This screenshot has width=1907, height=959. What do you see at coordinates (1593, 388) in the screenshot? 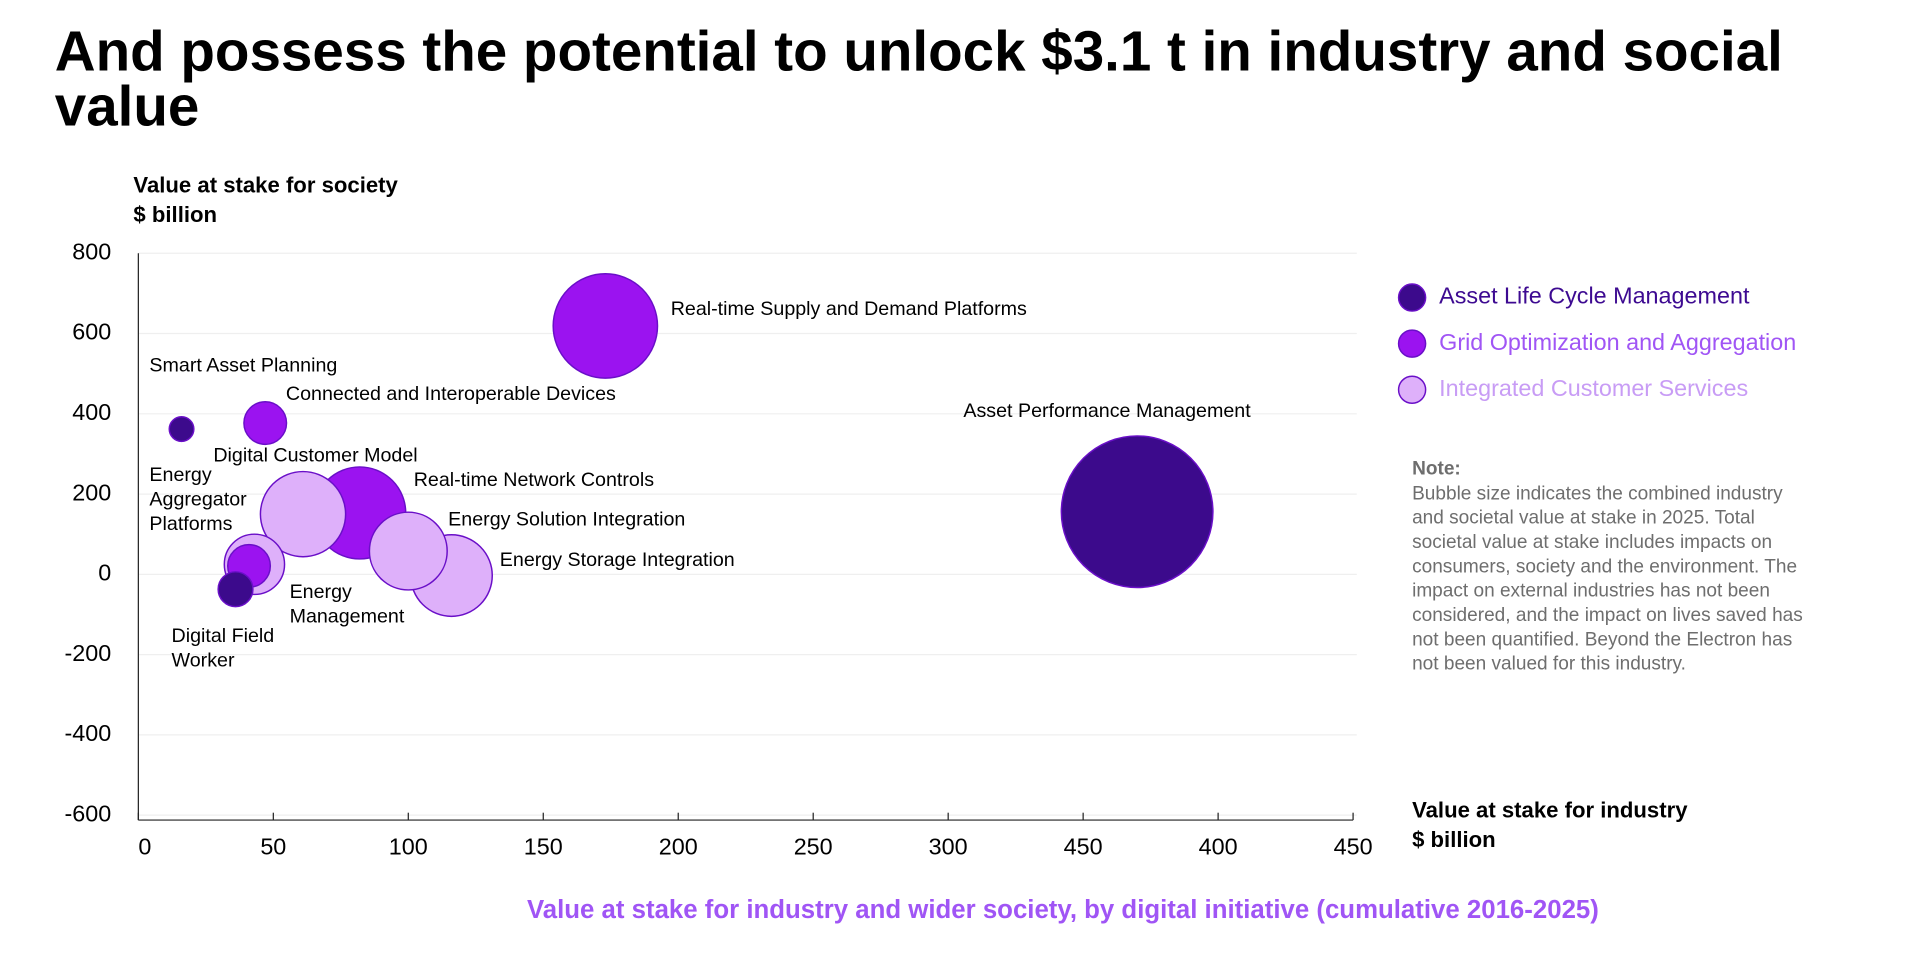
I see `legend-label: Integrated Customer Services` at bounding box center [1593, 388].